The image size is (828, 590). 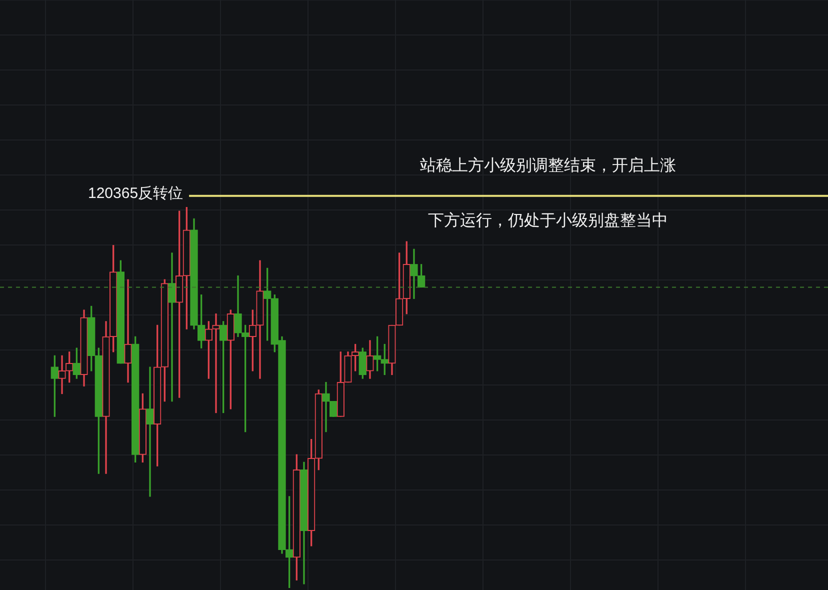 I want to click on text: 站稳上方小级别调整结束，开启上涨, so click(x=548, y=165).